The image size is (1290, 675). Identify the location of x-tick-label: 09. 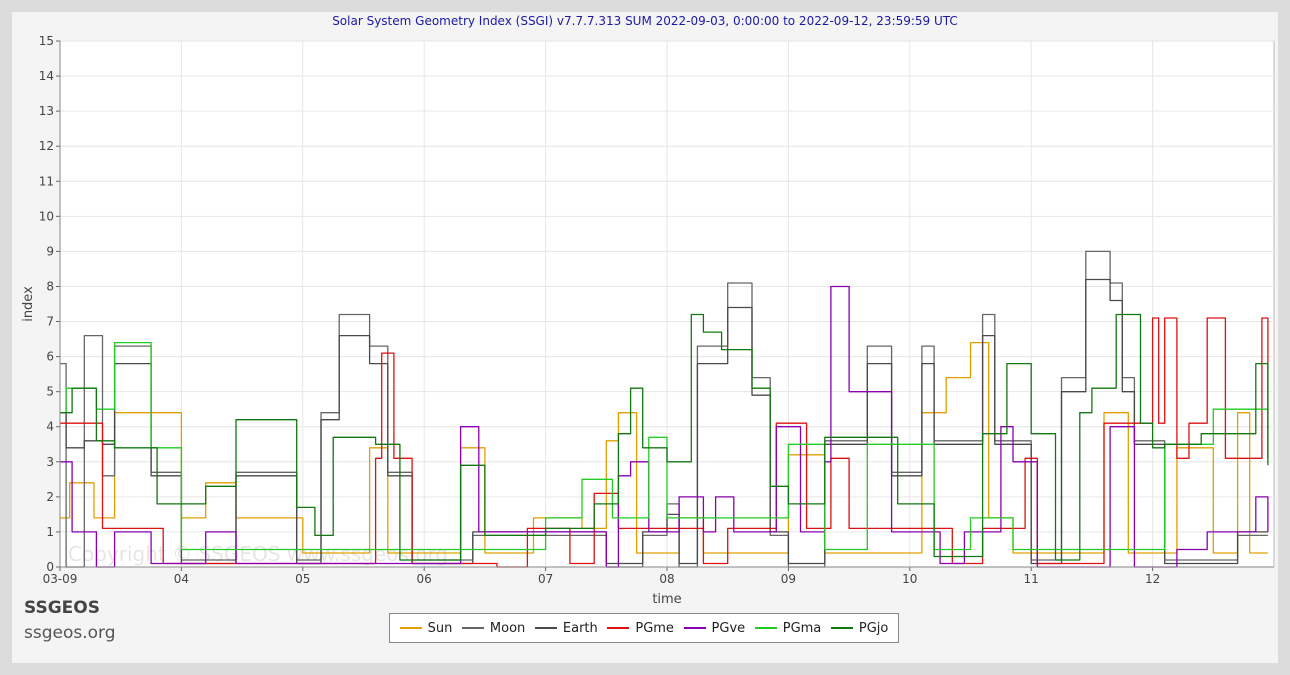
(788, 579).